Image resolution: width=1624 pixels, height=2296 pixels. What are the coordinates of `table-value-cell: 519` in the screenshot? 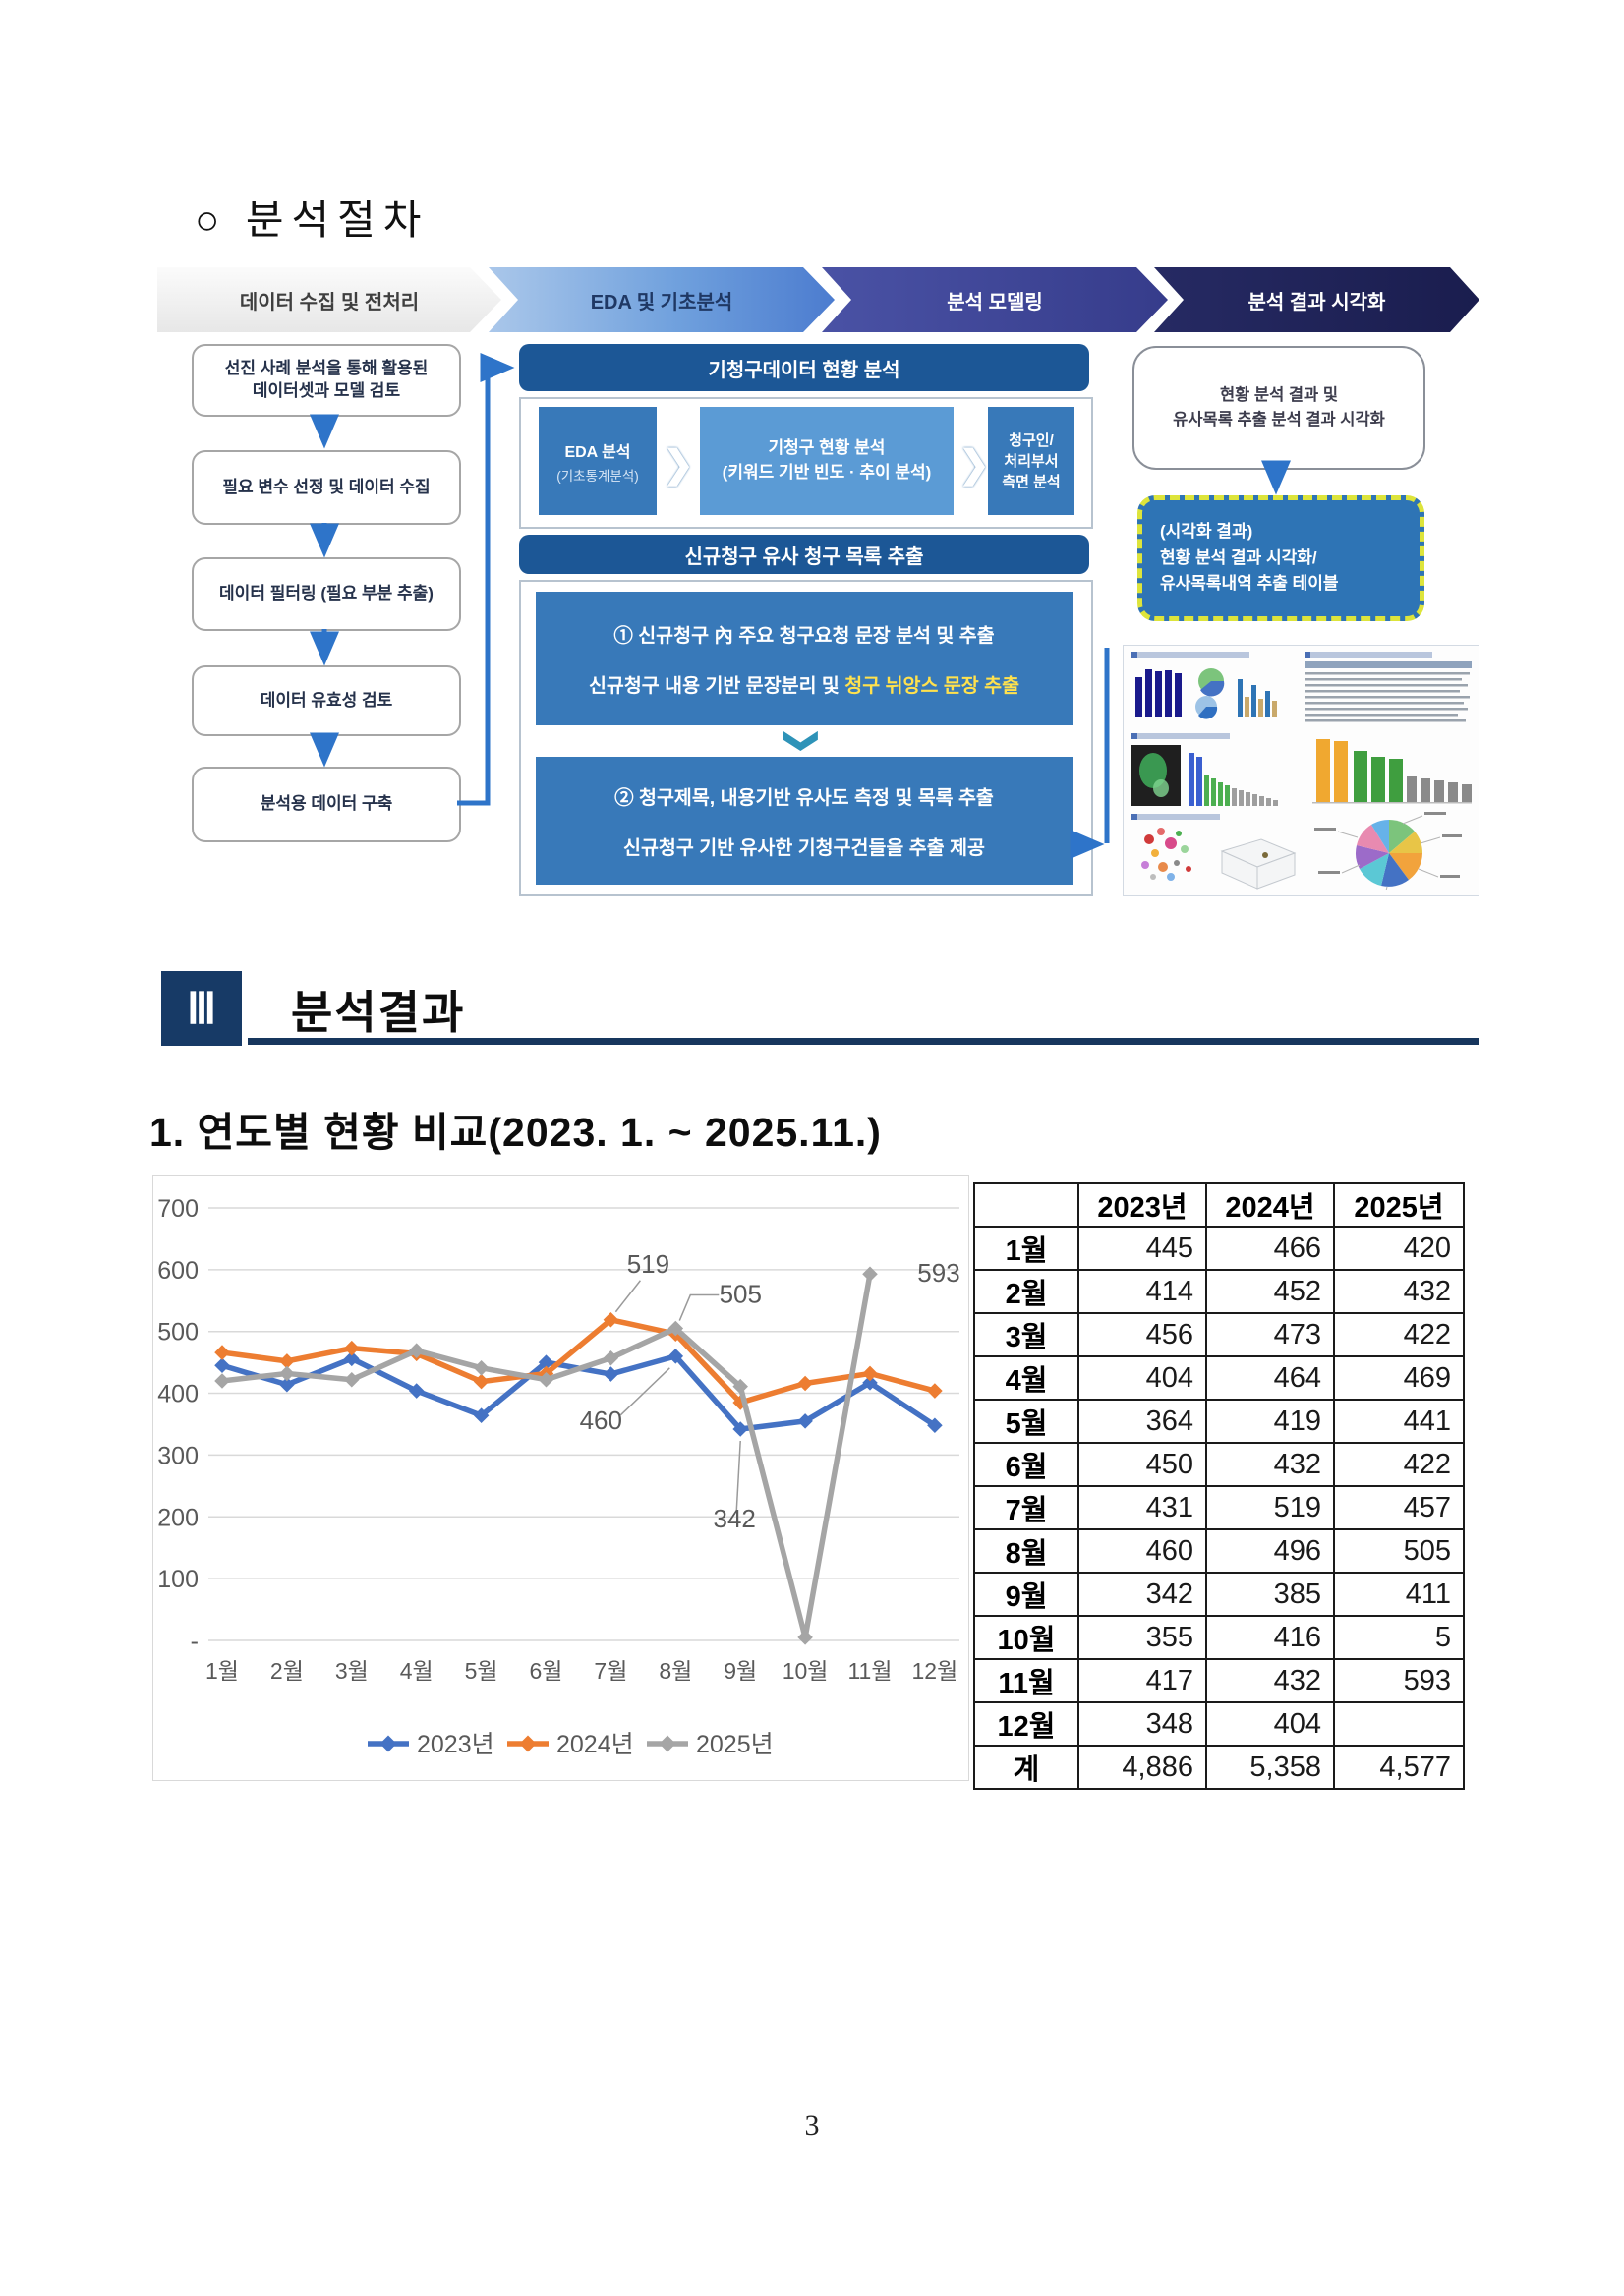 It's located at (1270, 1507).